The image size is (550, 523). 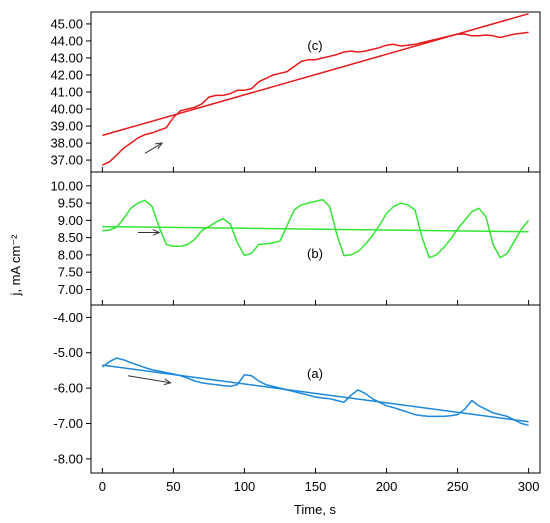 What do you see at coordinates (458, 486) in the screenshot?
I see `x-tick-label: 250` at bounding box center [458, 486].